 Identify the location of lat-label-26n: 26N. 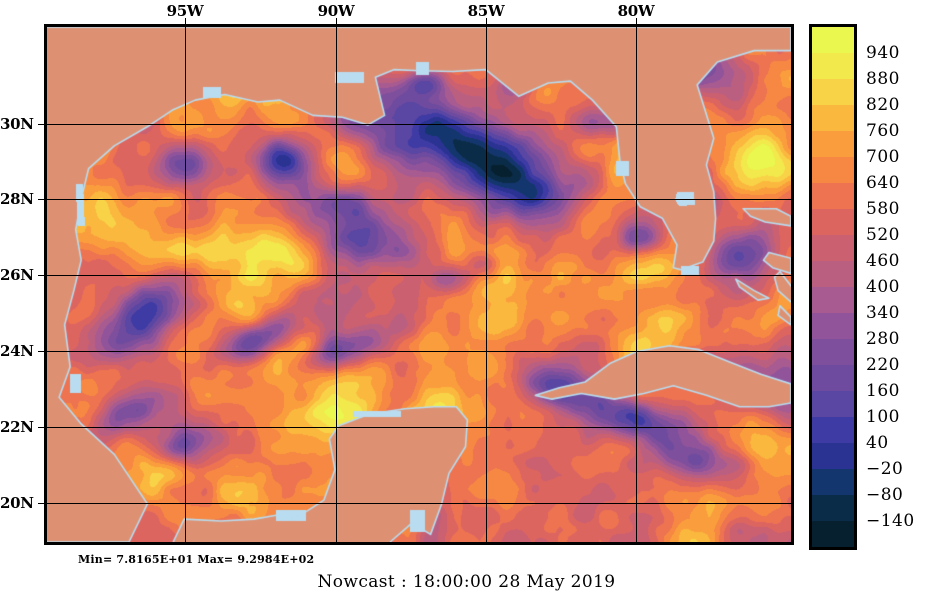
(17, 275).